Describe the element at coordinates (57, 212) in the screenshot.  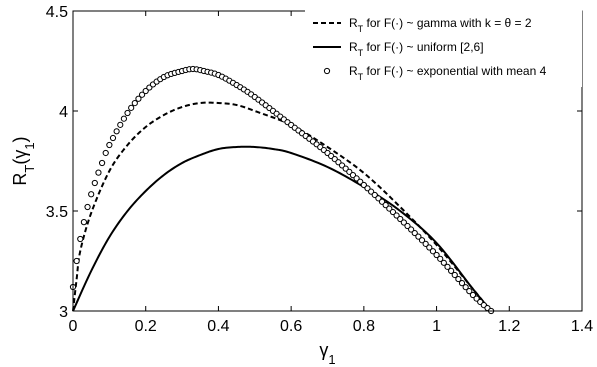
I see `y-tick-label: 3.5` at that location.